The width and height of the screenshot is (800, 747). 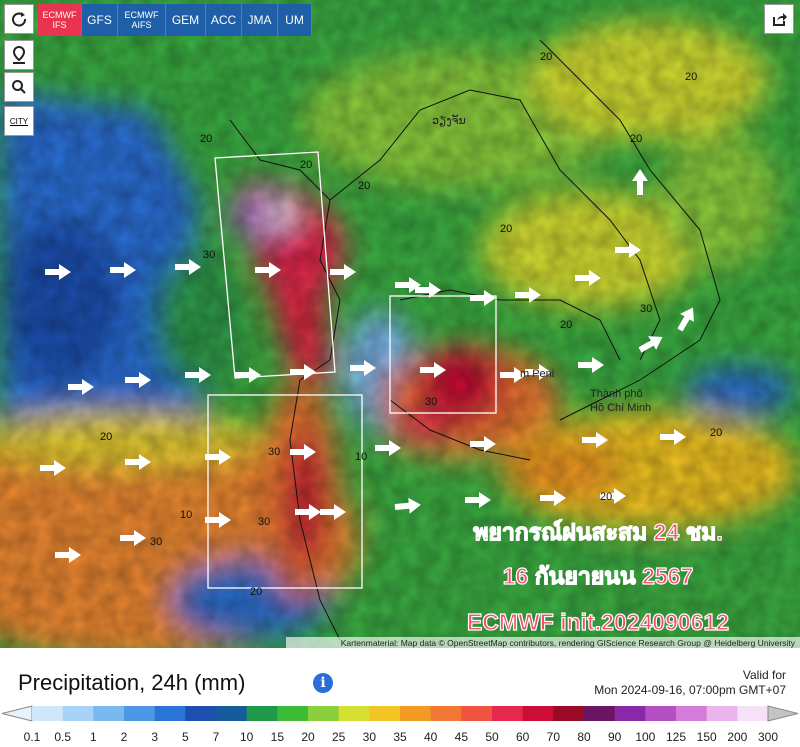 I want to click on scale-label: 200, so click(x=737, y=737).